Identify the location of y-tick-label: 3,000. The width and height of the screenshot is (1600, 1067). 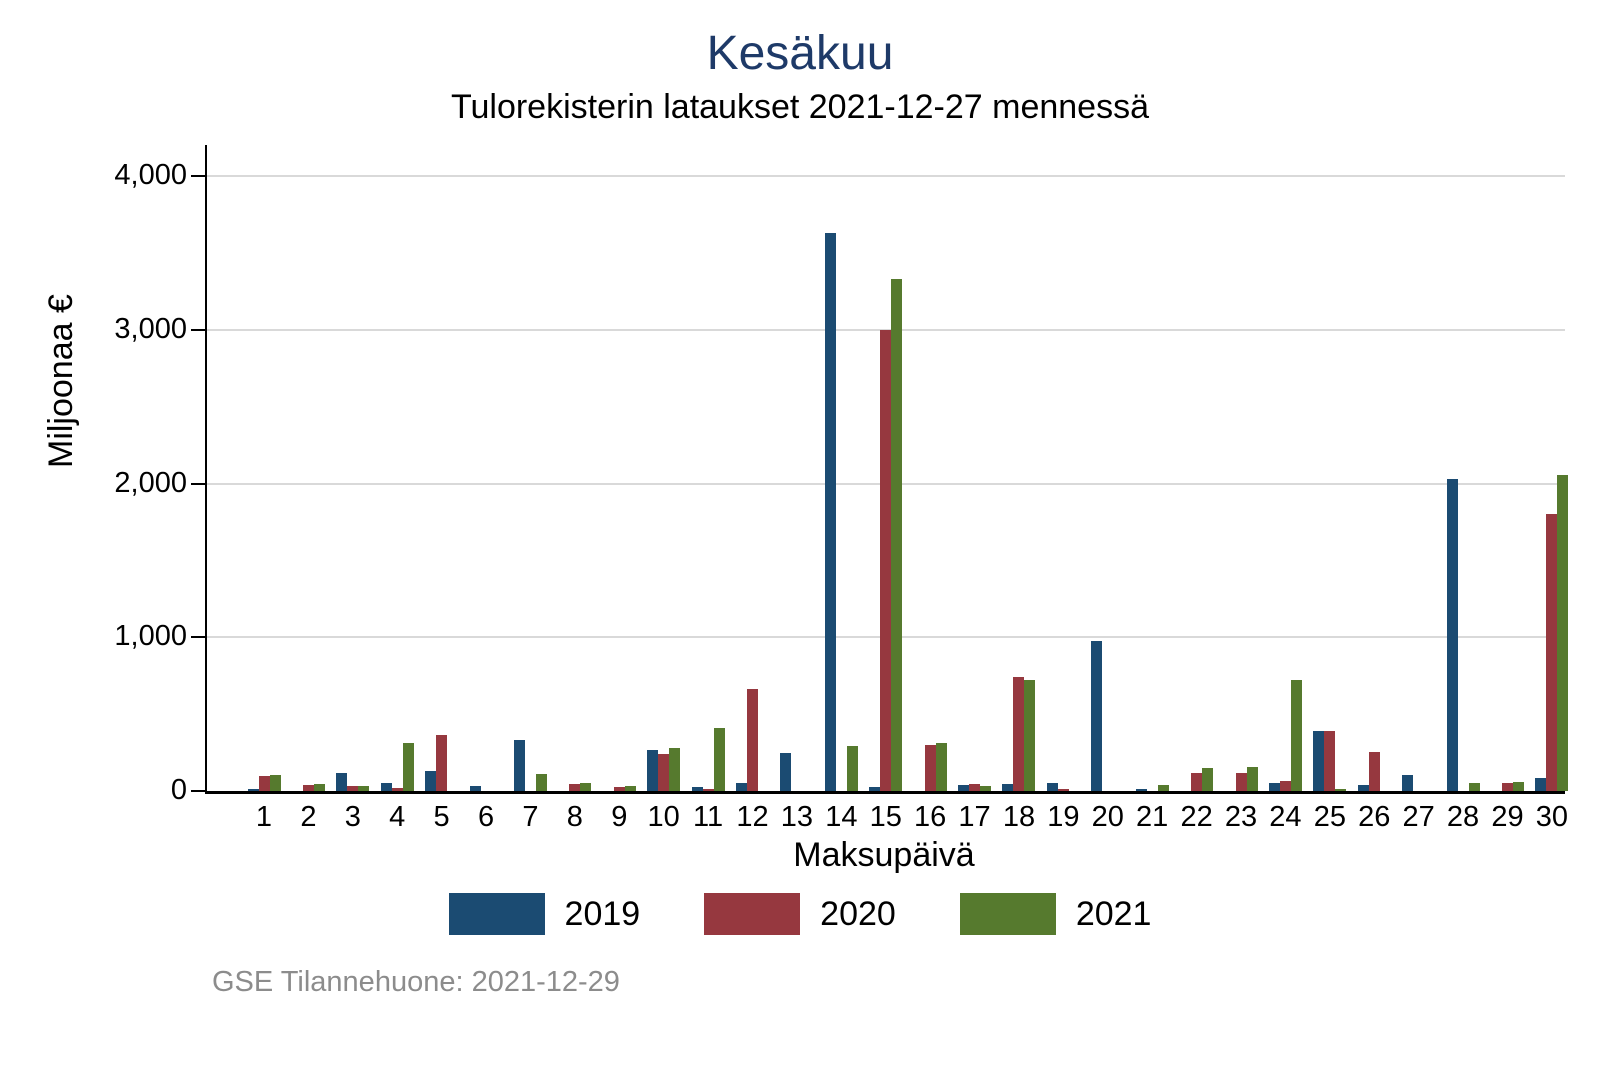
(150, 328).